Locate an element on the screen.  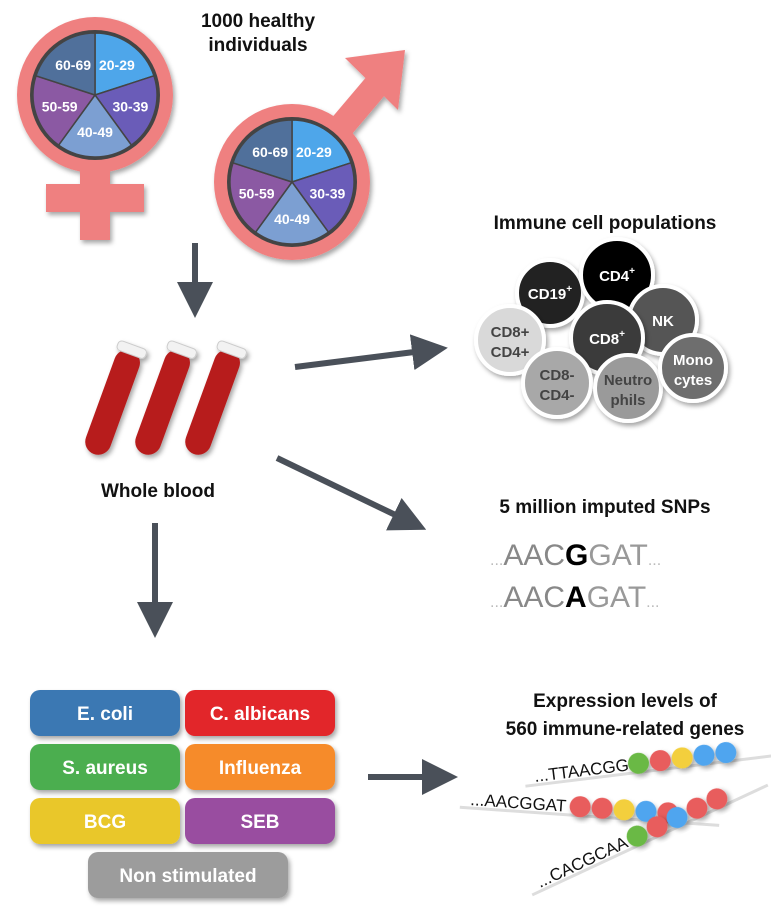
svg-text: E. coli is located at coordinates (105, 714).